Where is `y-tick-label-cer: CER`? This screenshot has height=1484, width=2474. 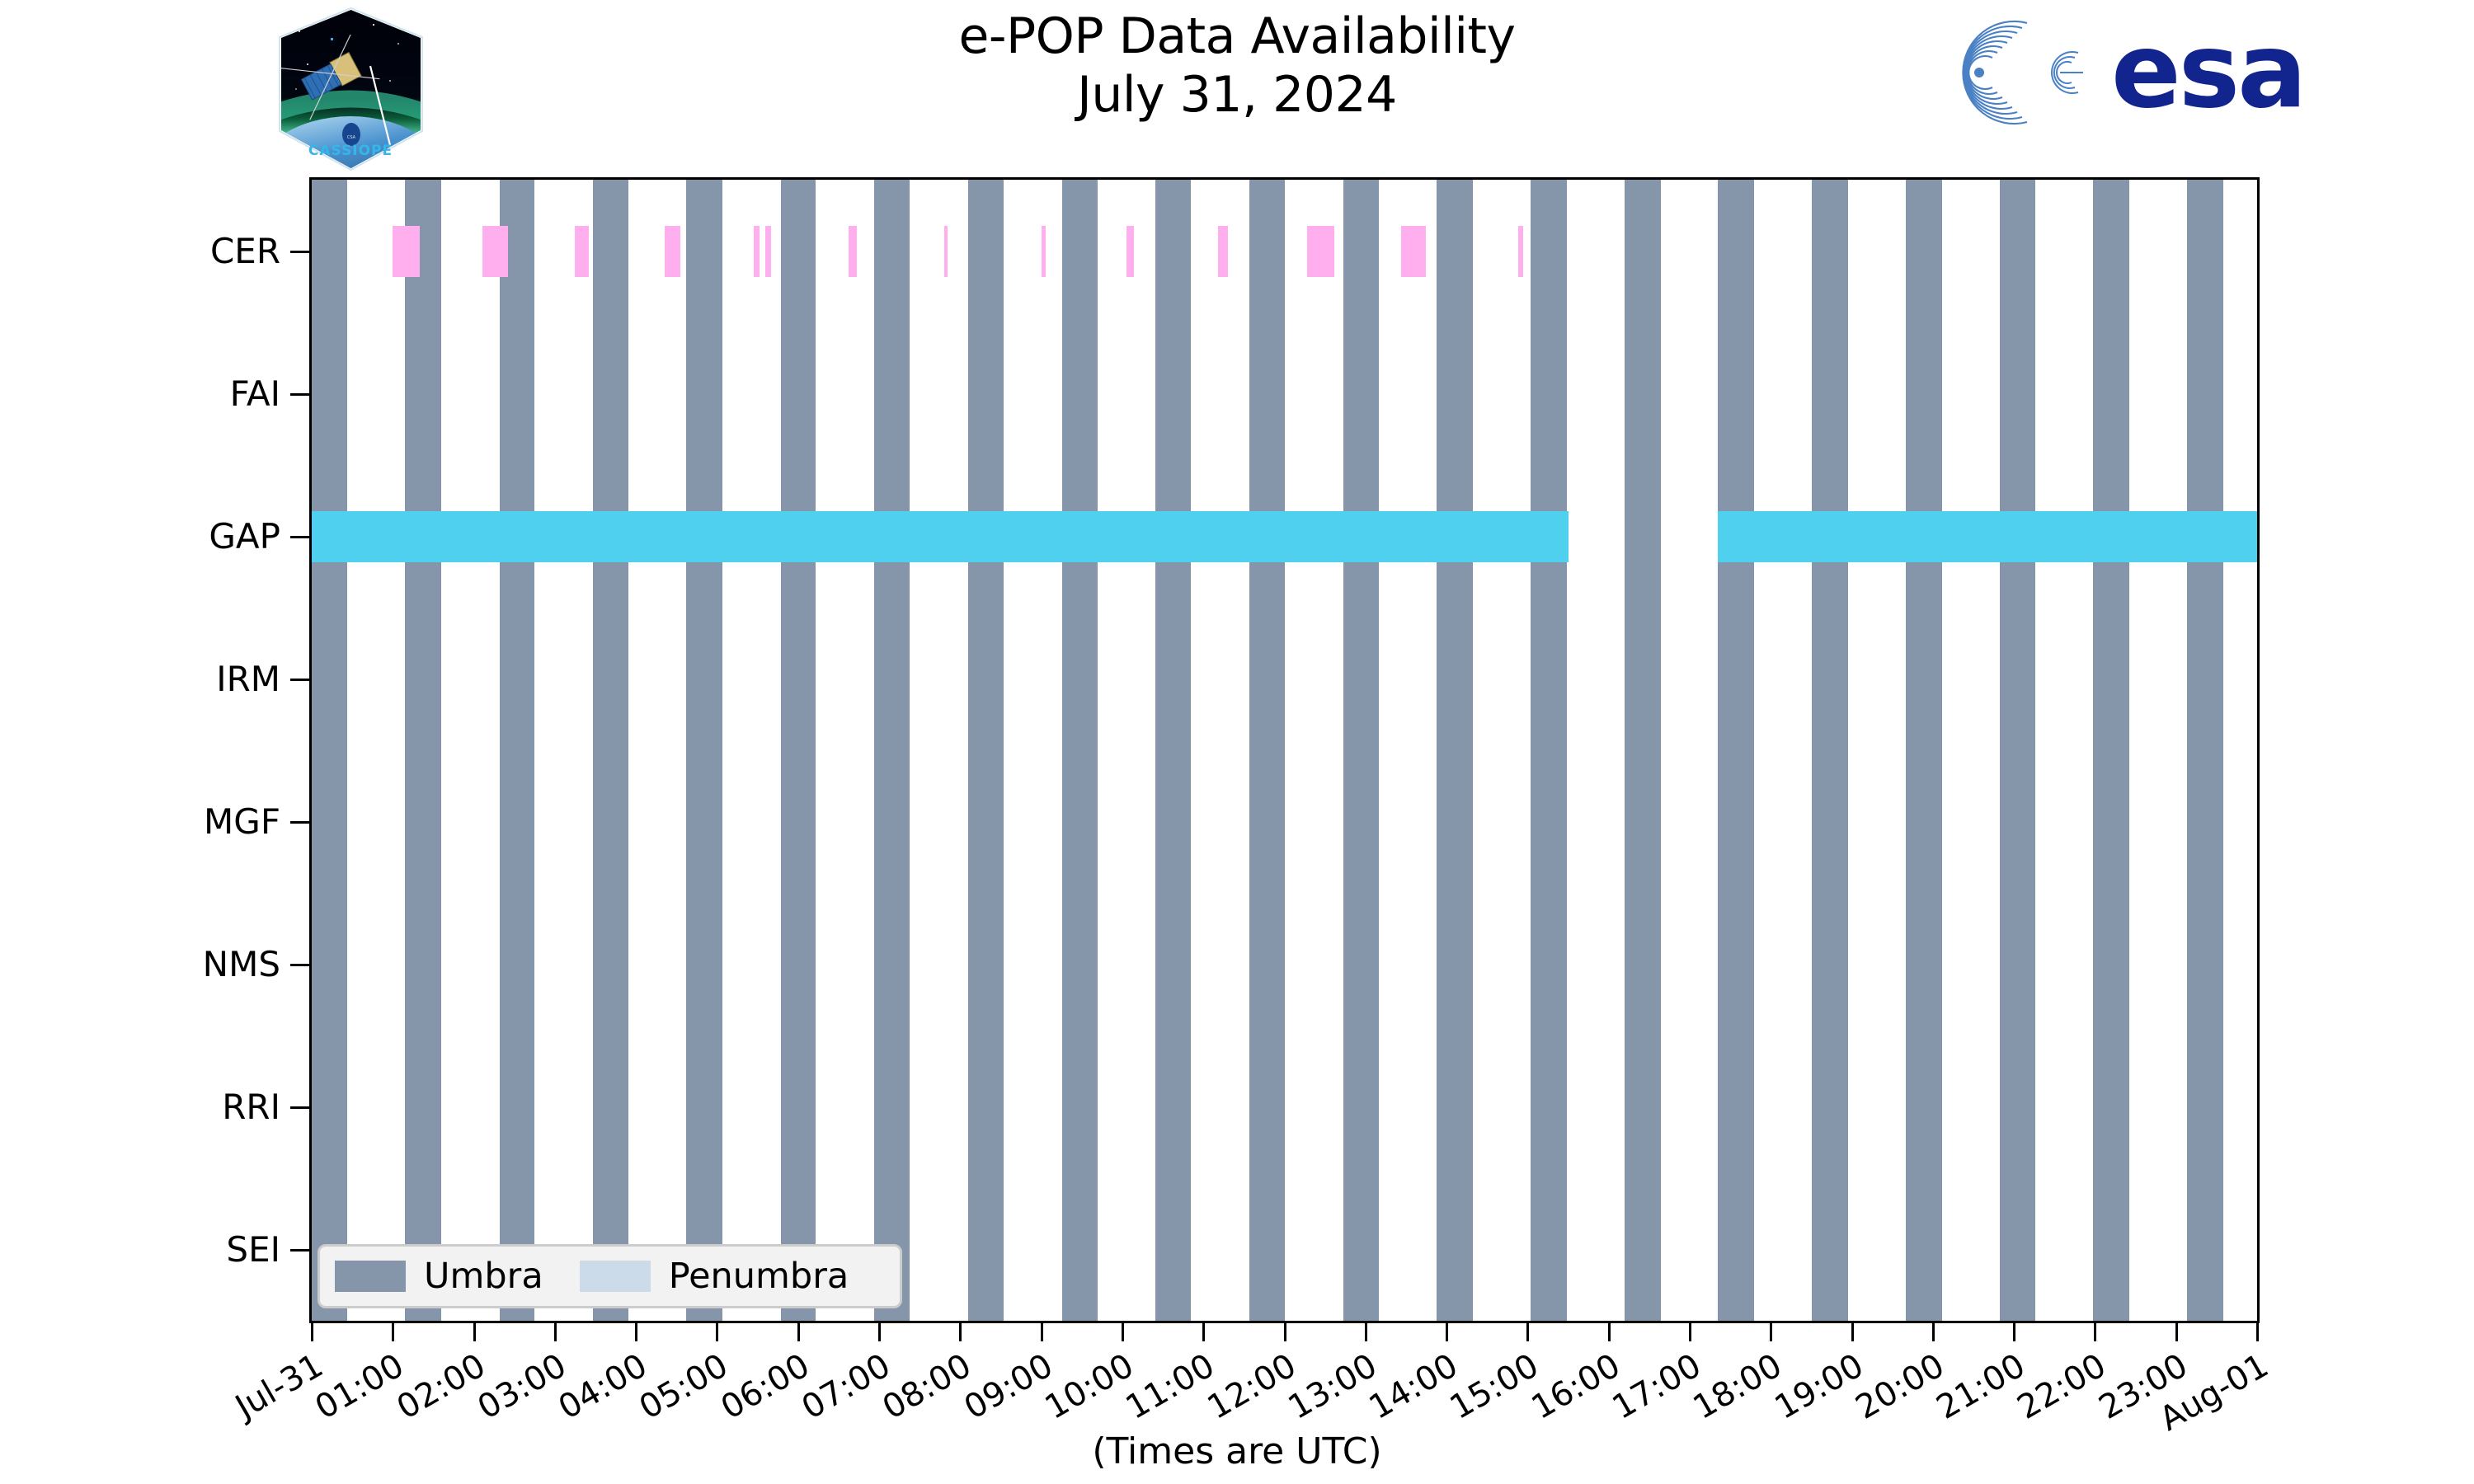
y-tick-label-cer: CER is located at coordinates (244, 251).